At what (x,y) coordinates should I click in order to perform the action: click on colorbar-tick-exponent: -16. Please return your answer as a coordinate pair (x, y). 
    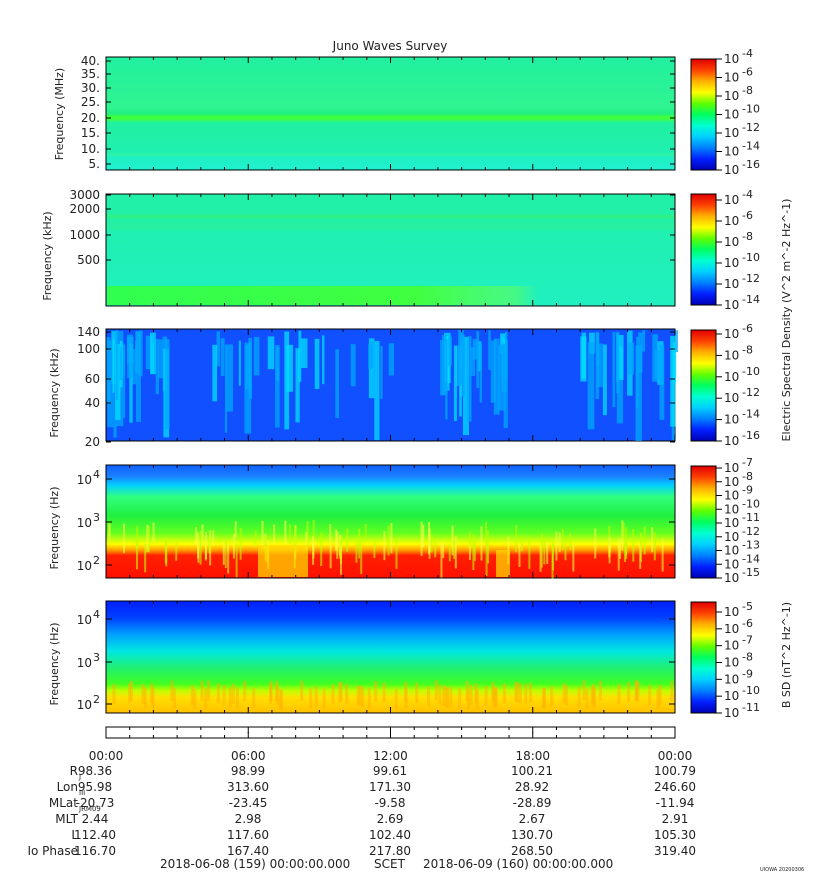
    Looking at the image, I should click on (751, 164).